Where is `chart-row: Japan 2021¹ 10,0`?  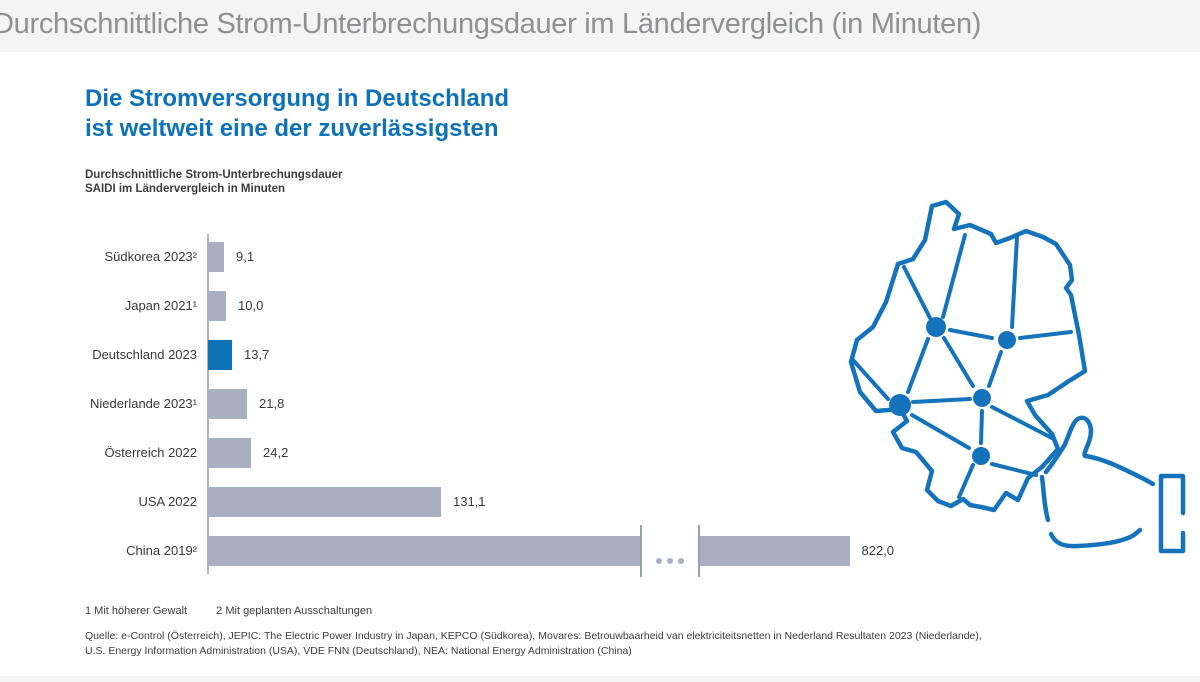 chart-row: Japan 2021¹ 10,0 is located at coordinates (500, 306).